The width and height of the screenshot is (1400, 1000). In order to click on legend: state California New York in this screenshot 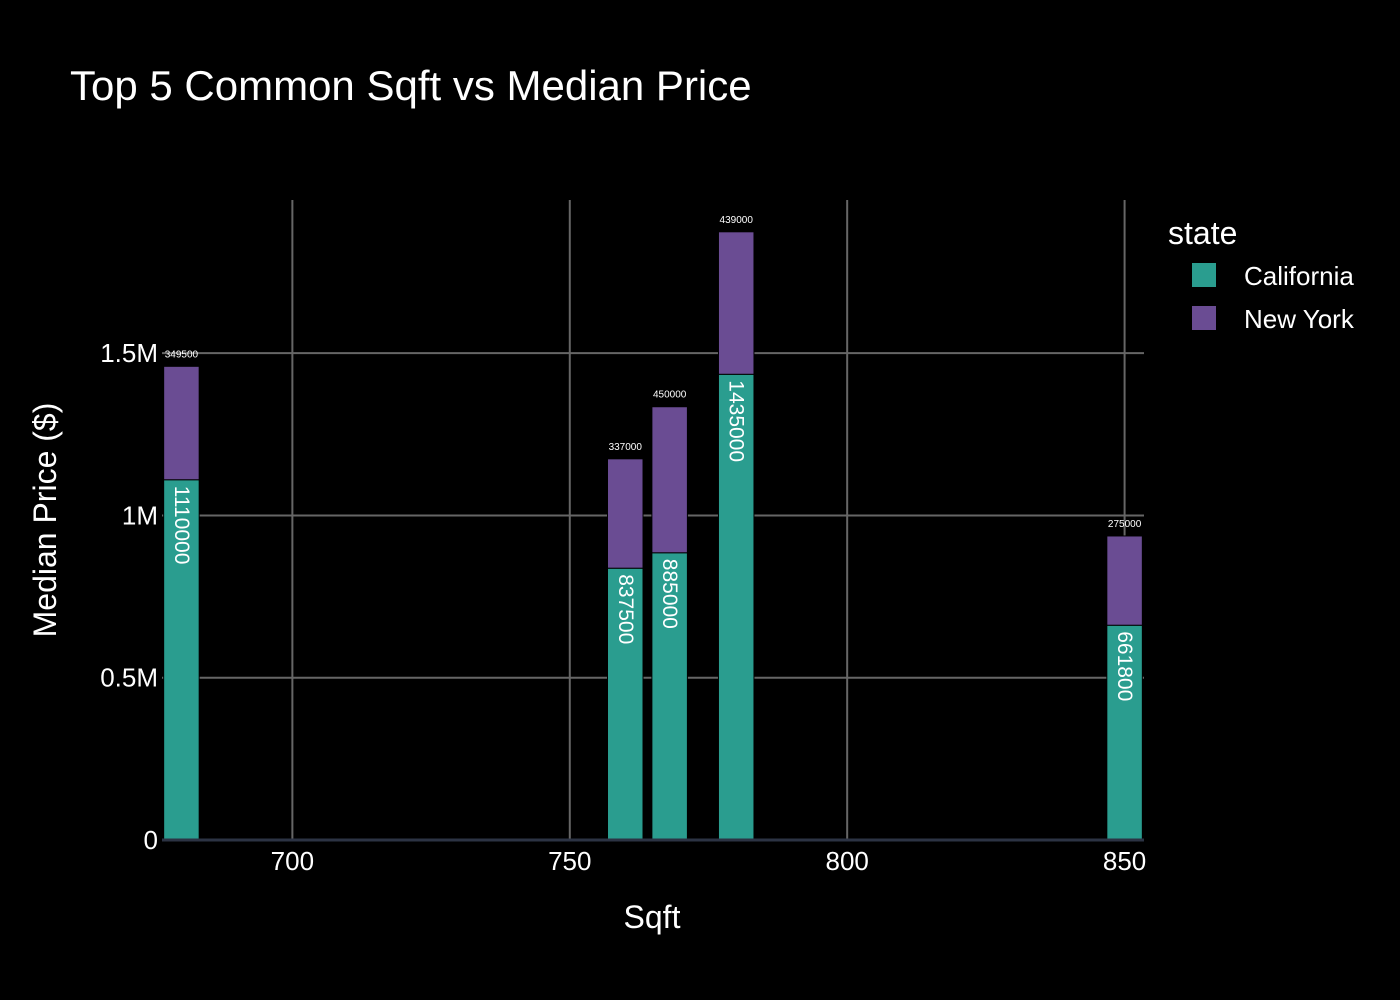, I will do `click(1261, 274)`.